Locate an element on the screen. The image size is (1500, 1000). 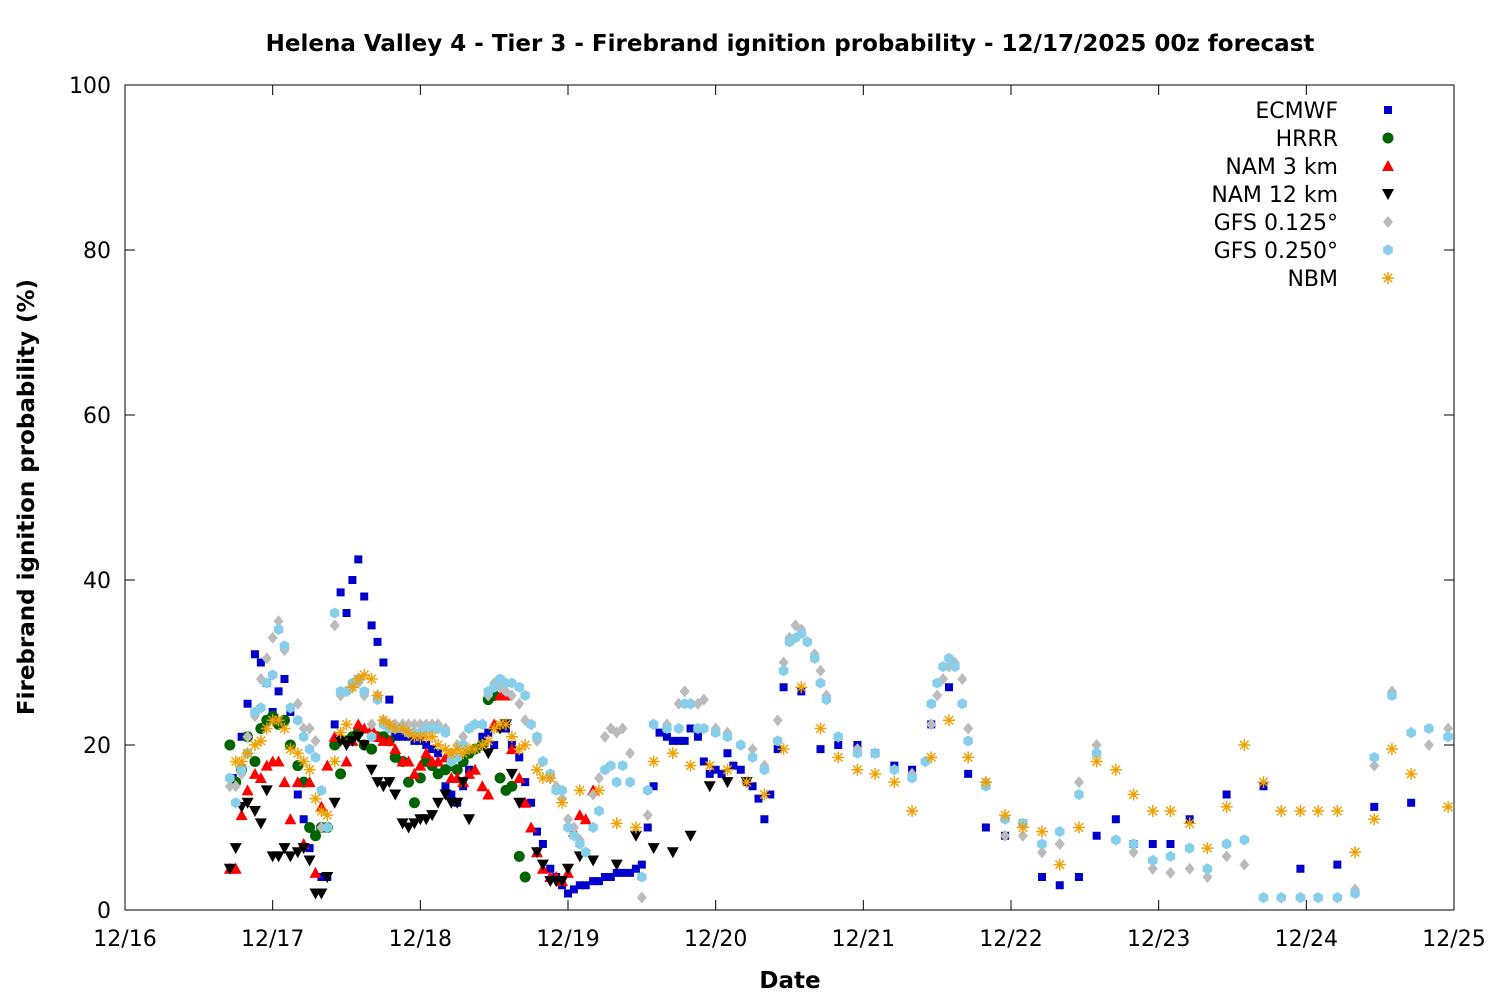
x-tick-label: 12/22 is located at coordinates (1010, 939).